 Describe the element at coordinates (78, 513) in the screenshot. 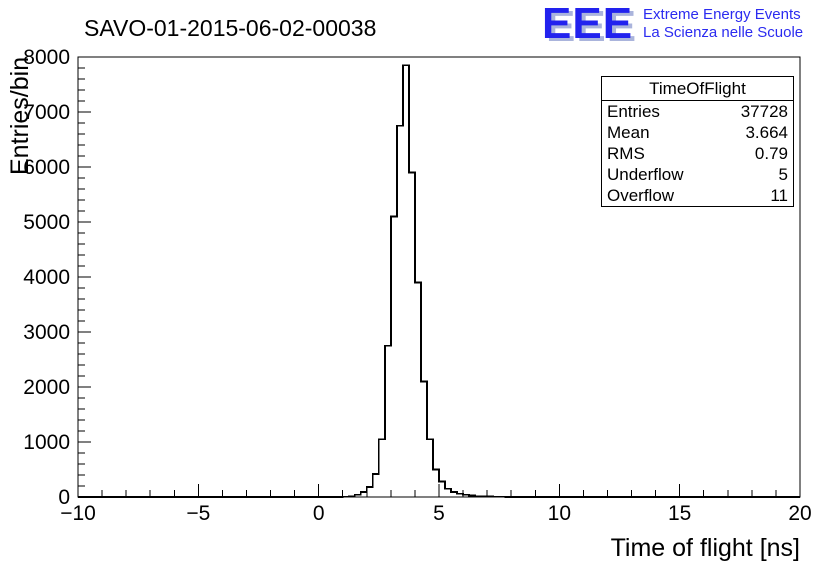

I see `svg-text: −10` at that location.